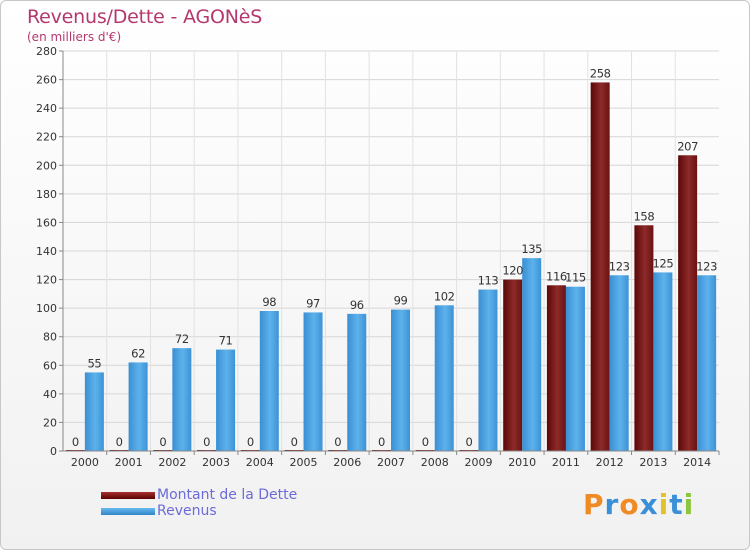 This screenshot has height=550, width=750. Describe the element at coordinates (347, 462) in the screenshot. I see `x-tick-label: 2006` at that location.